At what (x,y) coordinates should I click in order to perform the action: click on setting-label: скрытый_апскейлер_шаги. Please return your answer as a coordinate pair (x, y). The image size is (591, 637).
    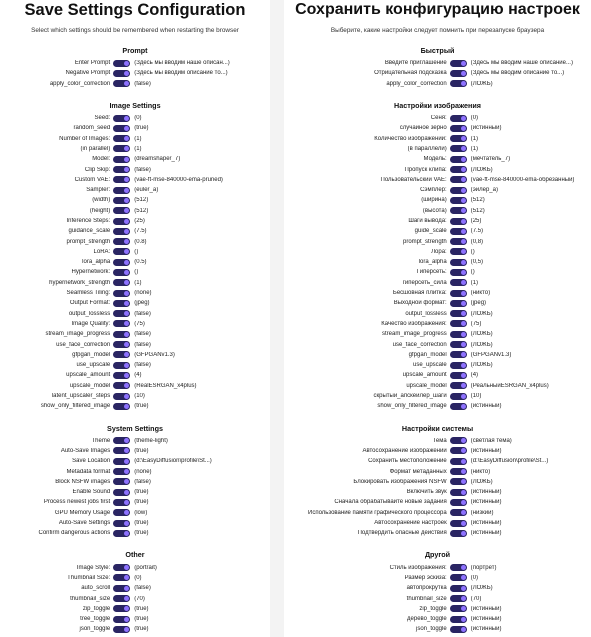
    Looking at the image, I should click on (410, 396).